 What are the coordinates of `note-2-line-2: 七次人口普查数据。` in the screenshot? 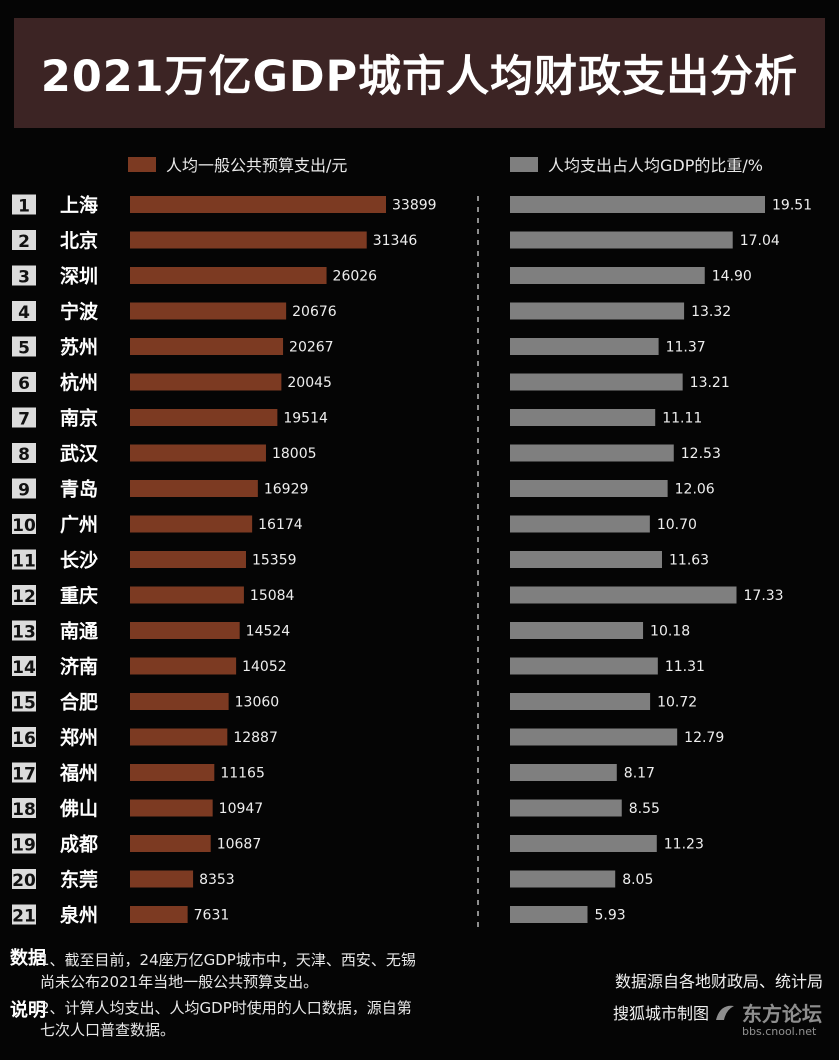 It's located at (108, 1030).